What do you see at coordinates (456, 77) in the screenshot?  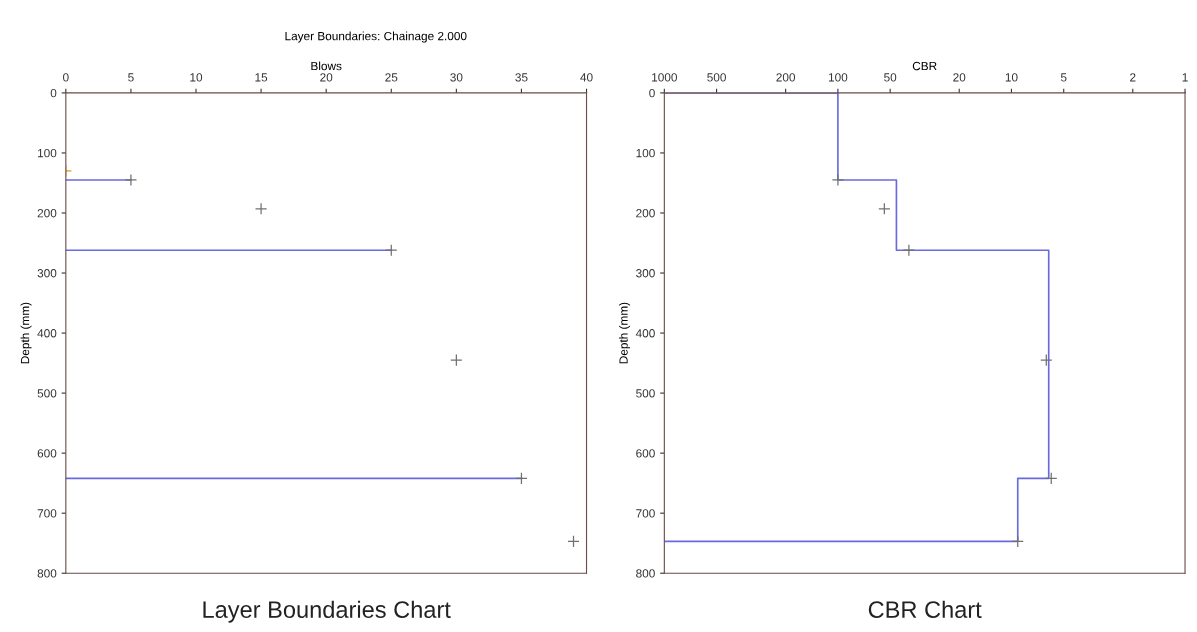 I see `x-tick-label: 30` at bounding box center [456, 77].